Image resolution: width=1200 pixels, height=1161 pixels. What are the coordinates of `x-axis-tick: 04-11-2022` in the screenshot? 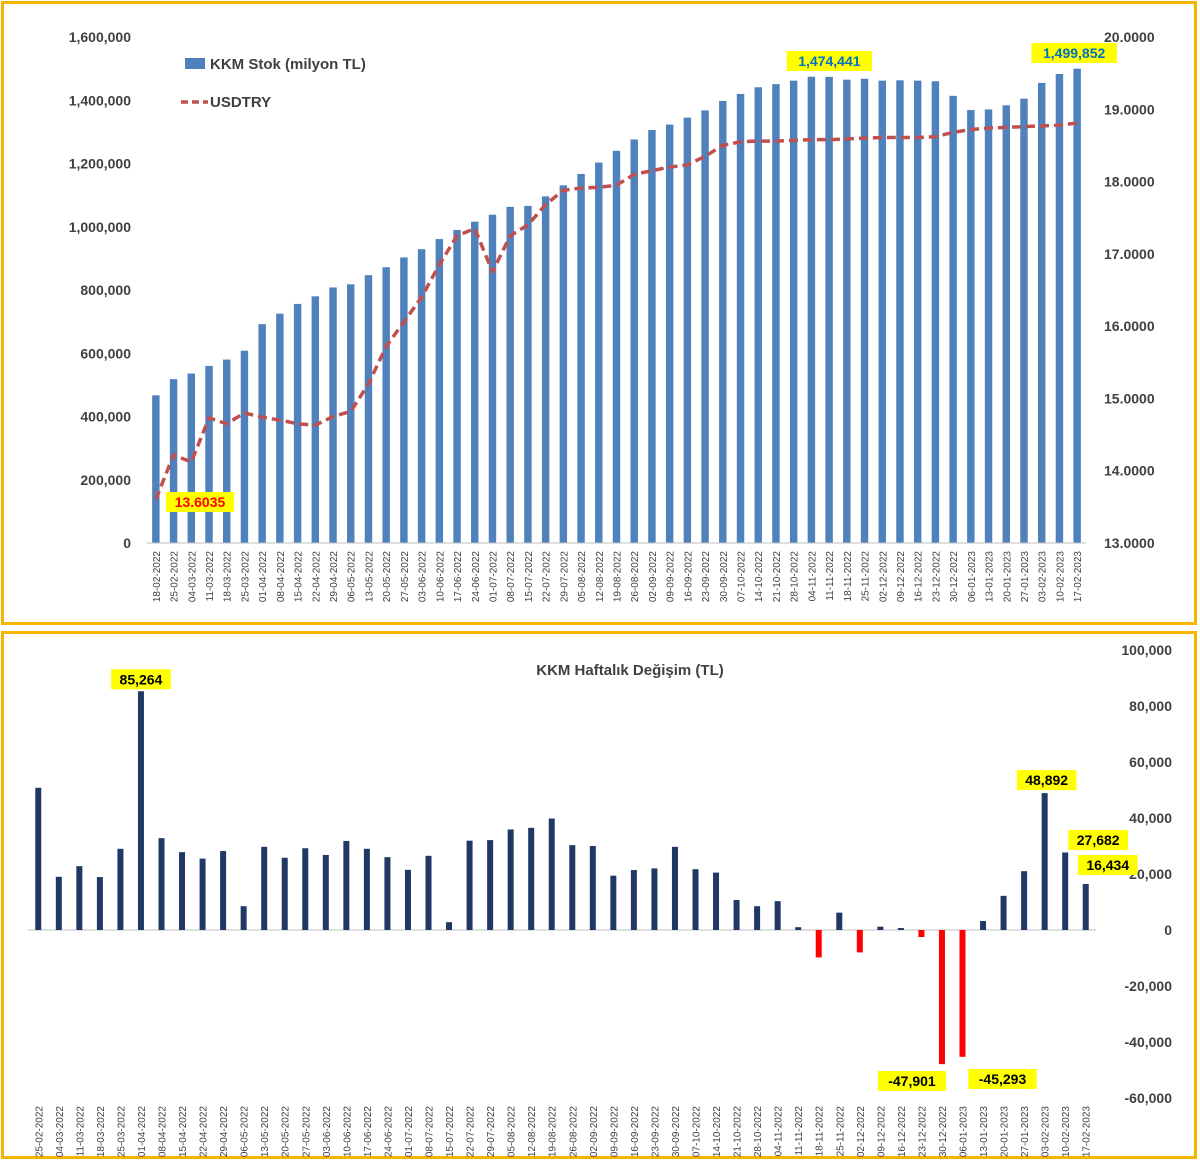 It's located at (812, 576).